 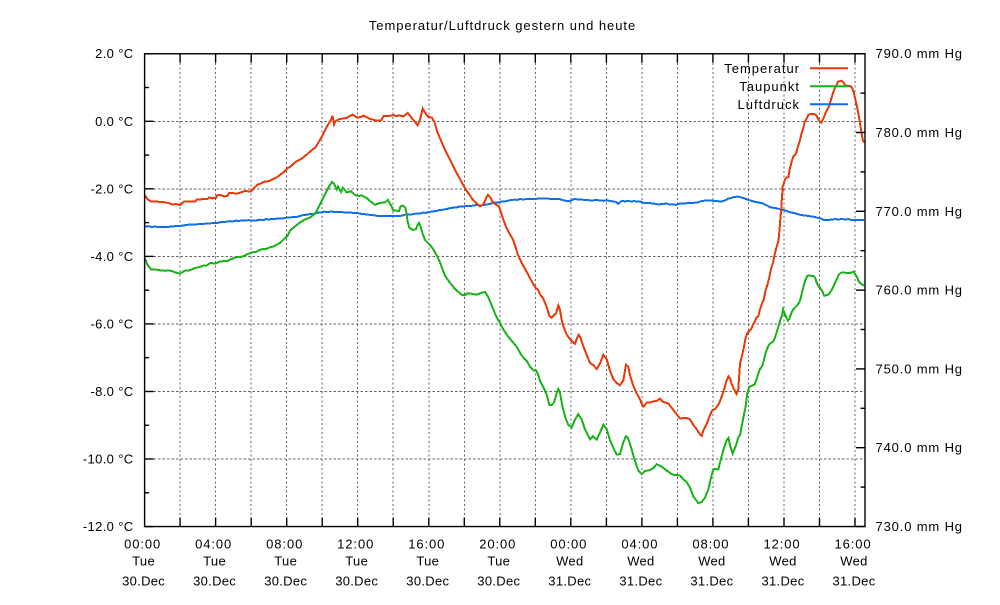 What do you see at coordinates (919, 53) in the screenshot?
I see `svg-text: 790.0 mm Hg` at bounding box center [919, 53].